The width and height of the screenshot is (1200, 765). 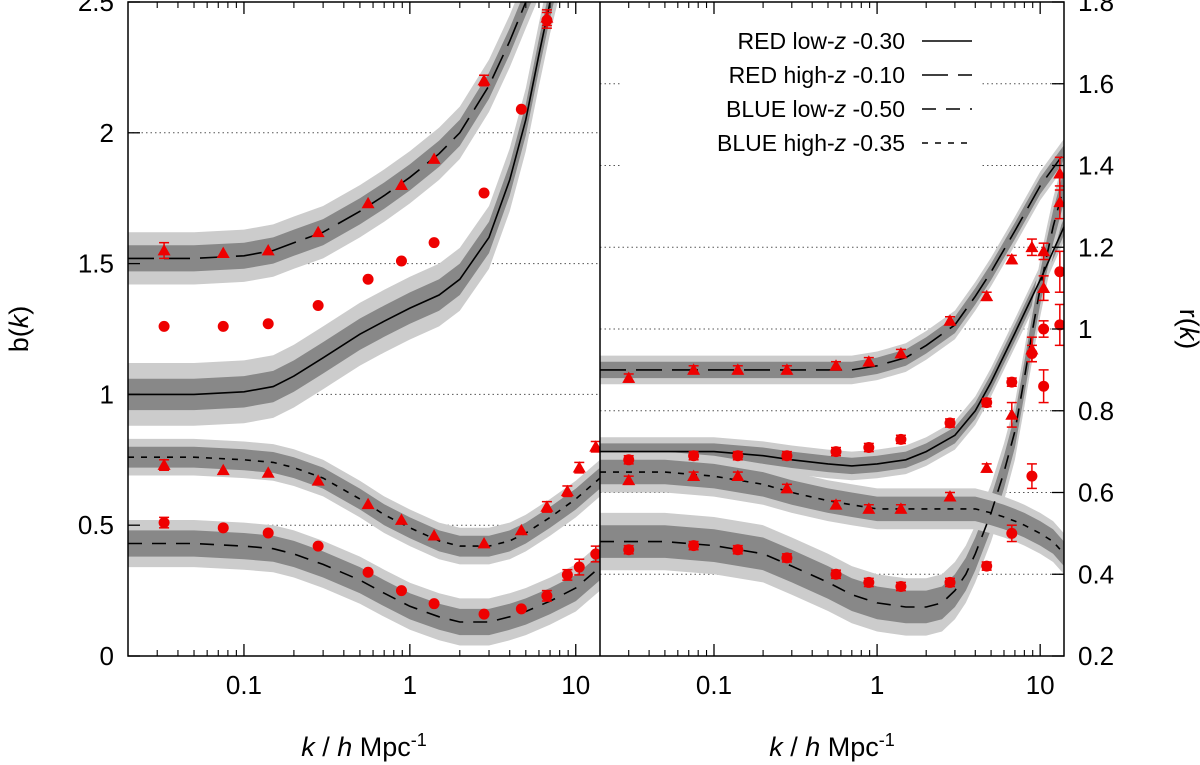 I want to click on ytick-label-r-6: 1.4, so click(x=1096, y=166).